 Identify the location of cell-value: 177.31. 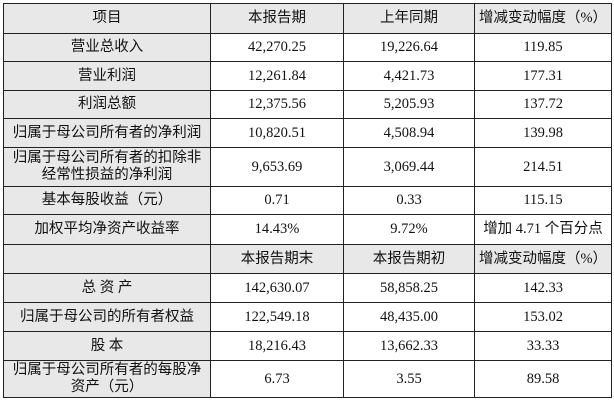
(543, 76).